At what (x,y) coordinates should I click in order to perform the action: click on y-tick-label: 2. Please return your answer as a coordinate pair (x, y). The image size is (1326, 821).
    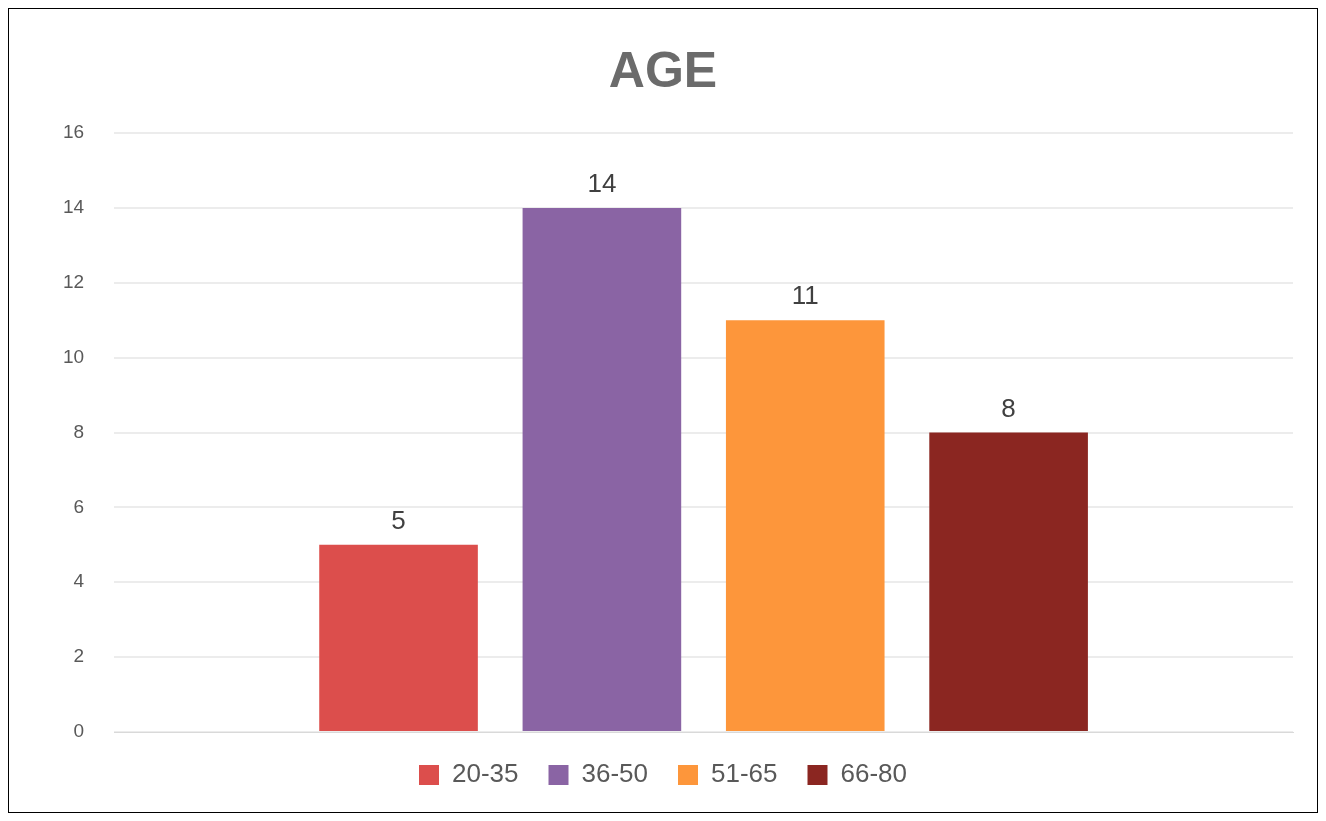
    Looking at the image, I should click on (79, 656).